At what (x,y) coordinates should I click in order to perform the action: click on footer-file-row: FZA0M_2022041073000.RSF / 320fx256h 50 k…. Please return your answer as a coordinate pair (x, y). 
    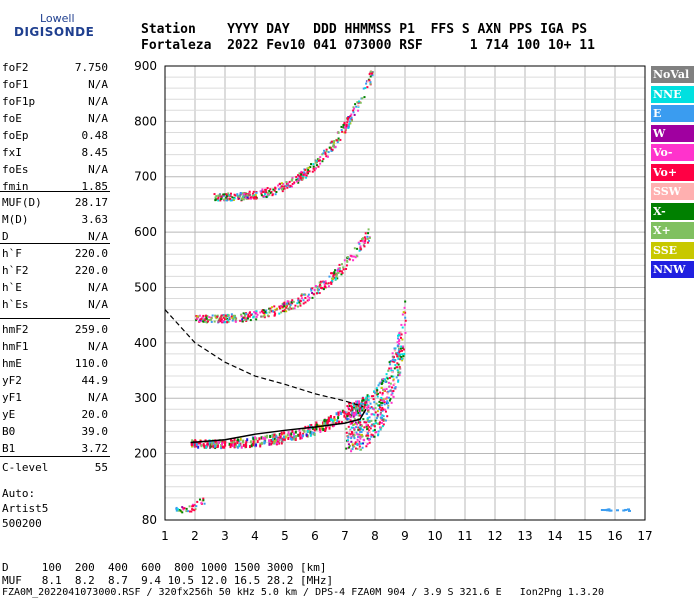
    Looking at the image, I should click on (303, 592).